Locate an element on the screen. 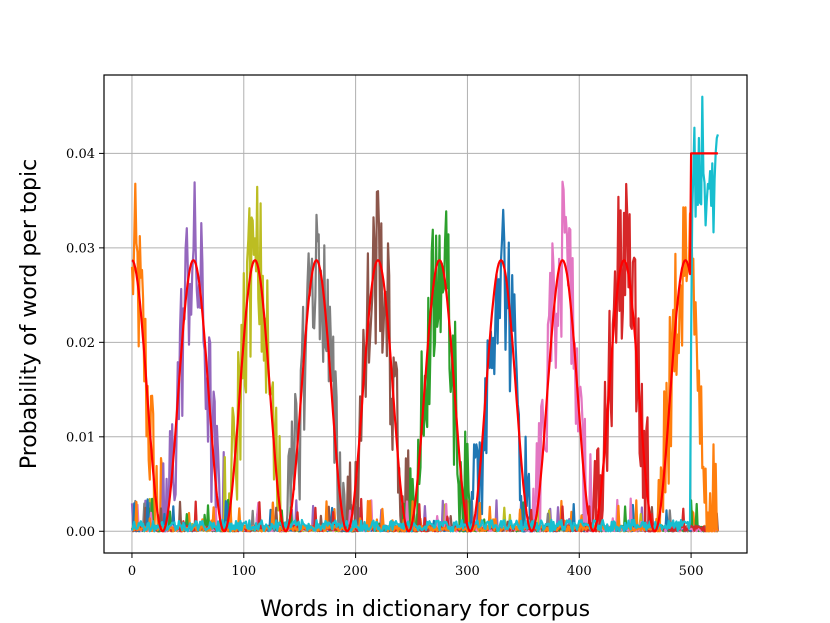 Image resolution: width=830 pixels, height=623 pixels. x-tick-label: 500 is located at coordinates (691, 571).